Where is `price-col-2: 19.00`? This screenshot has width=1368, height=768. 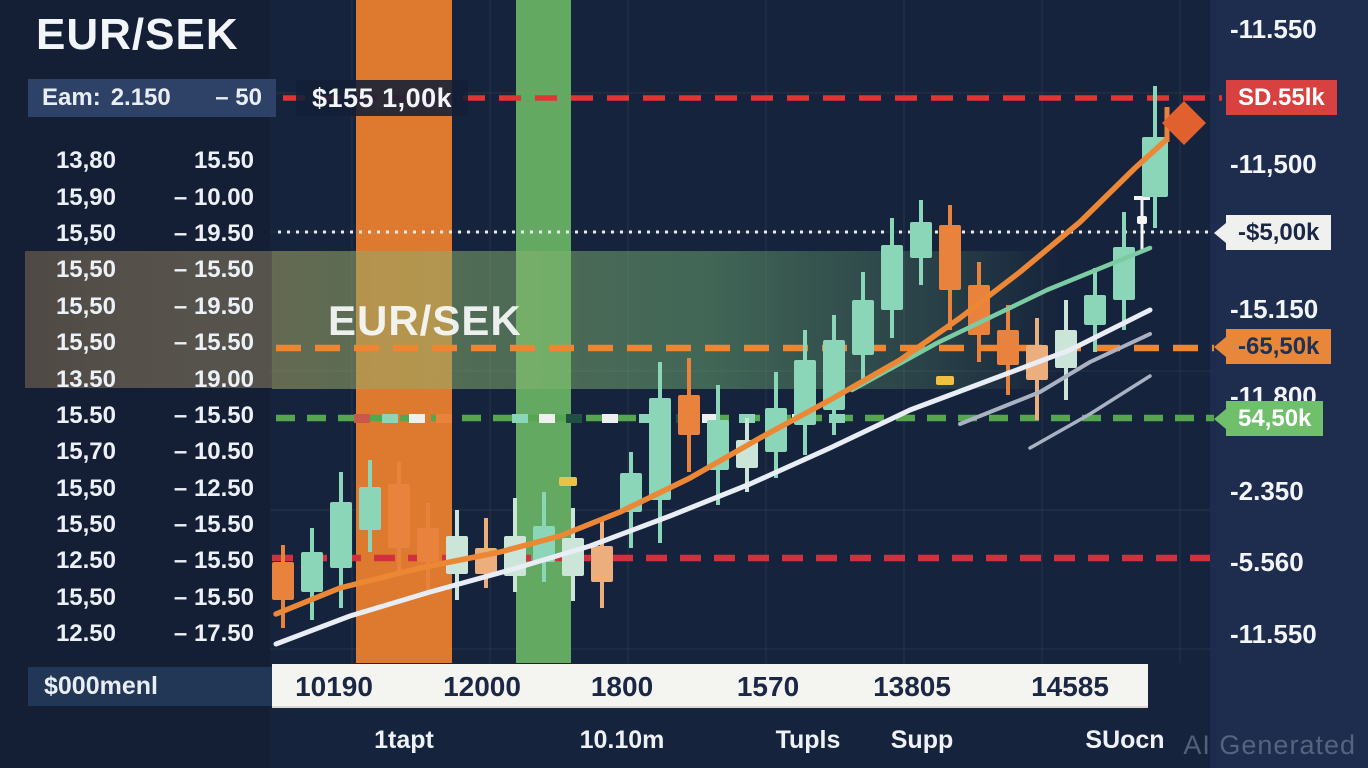 price-col-2: 19.00 is located at coordinates (223, 379).